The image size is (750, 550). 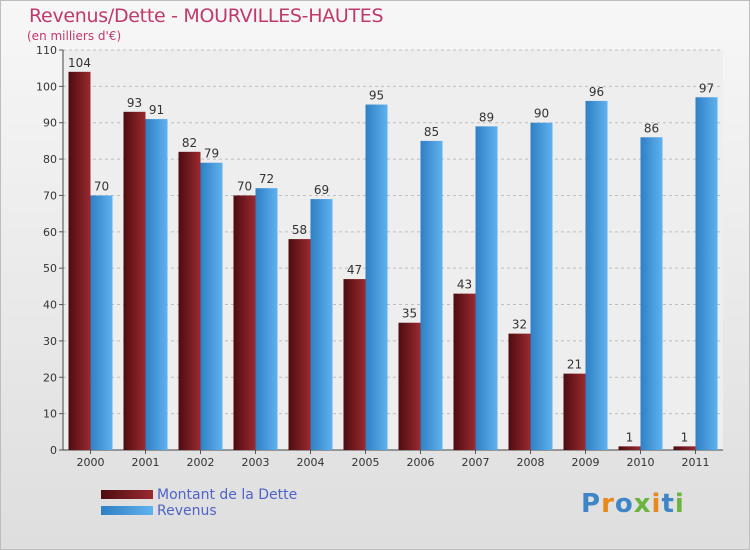 I want to click on y-tick-label: 70, so click(x=50, y=195).